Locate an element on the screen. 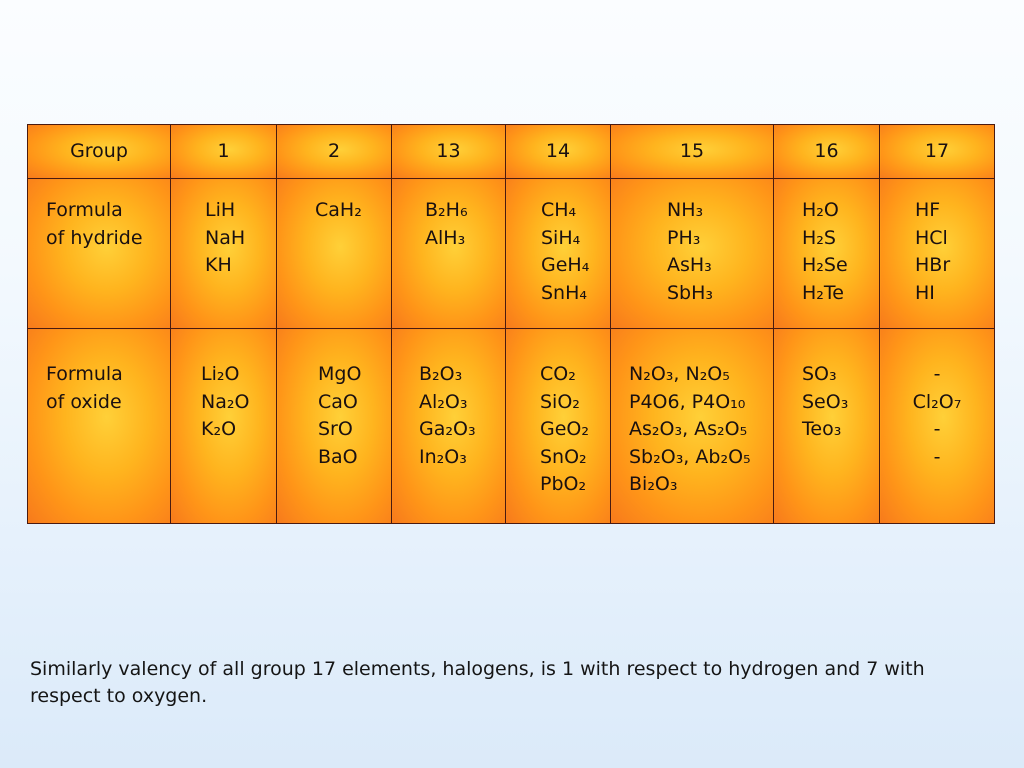 This screenshot has height=768, width=1024. oxide-cell-group-14: CO₂ SiO₂ GeO₂ SnO₂ PbO₂ is located at coordinates (558, 426).